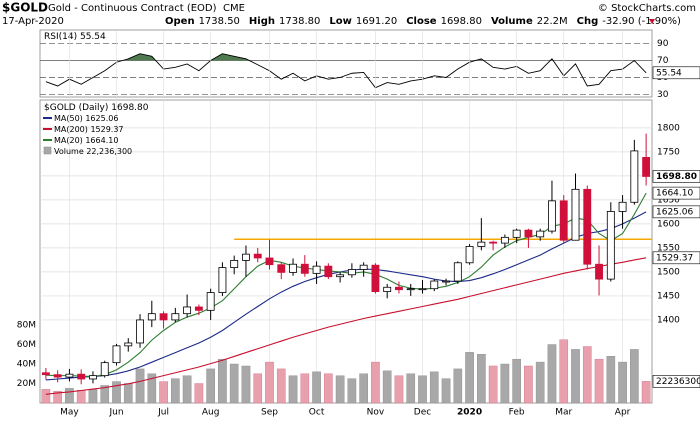 The height and width of the screenshot is (421, 700). What do you see at coordinates (101, 118) in the screenshot?
I see `legend-value: 1625.06` at bounding box center [101, 118].